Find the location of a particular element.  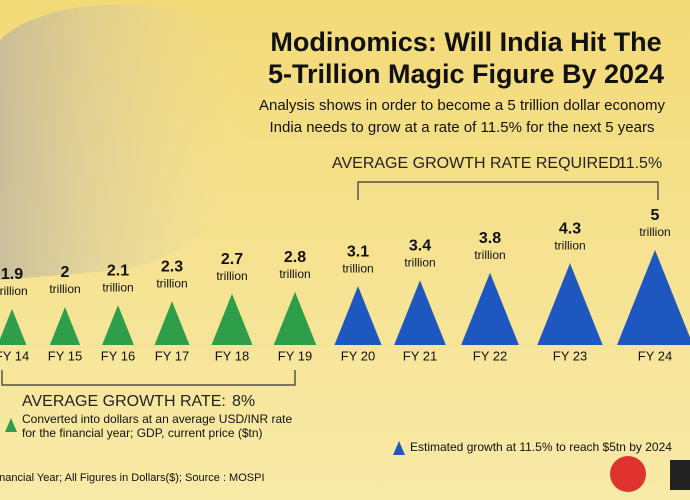

value-label: 5 is located at coordinates (655, 215).